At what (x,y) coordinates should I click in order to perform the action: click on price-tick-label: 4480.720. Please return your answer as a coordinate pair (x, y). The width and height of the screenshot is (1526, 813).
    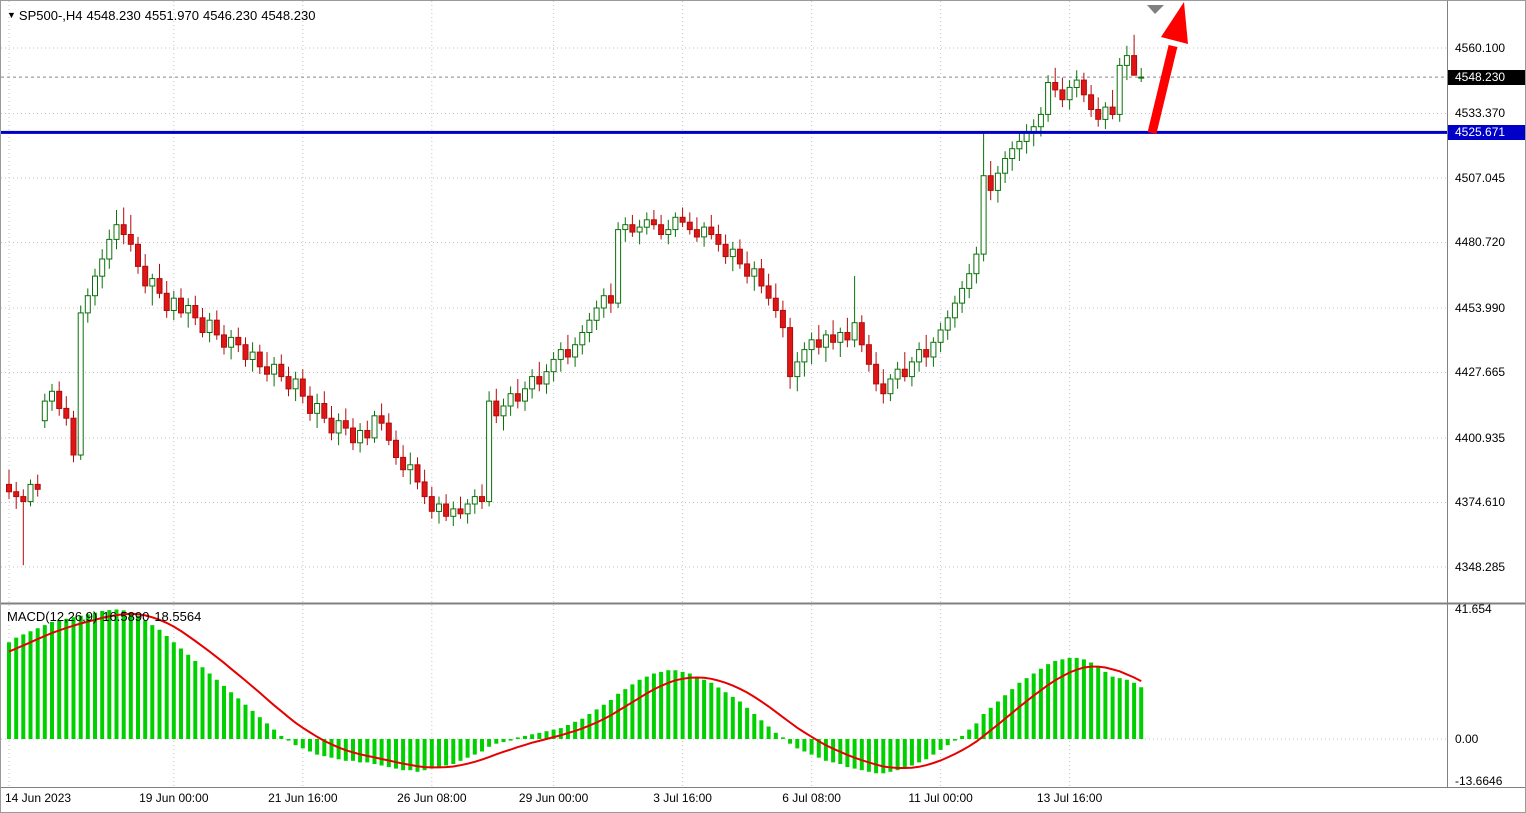
    Looking at the image, I should click on (1480, 242).